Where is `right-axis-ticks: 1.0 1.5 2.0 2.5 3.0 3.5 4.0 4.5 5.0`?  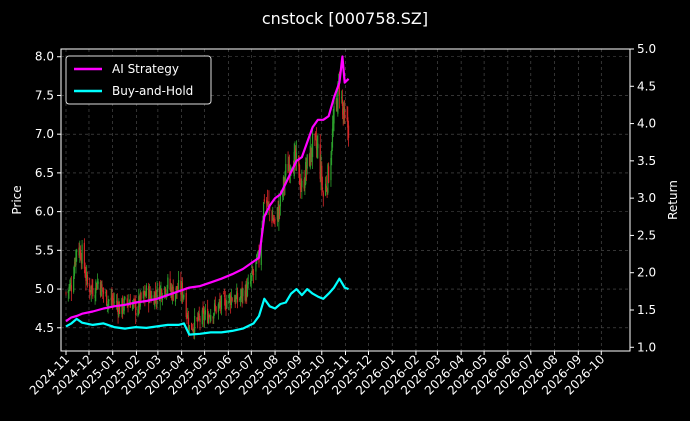 right-axis-ticks: 1.0 1.5 2.0 2.5 3.0 3.5 4.0 4.5 5.0 is located at coordinates (643, 198).